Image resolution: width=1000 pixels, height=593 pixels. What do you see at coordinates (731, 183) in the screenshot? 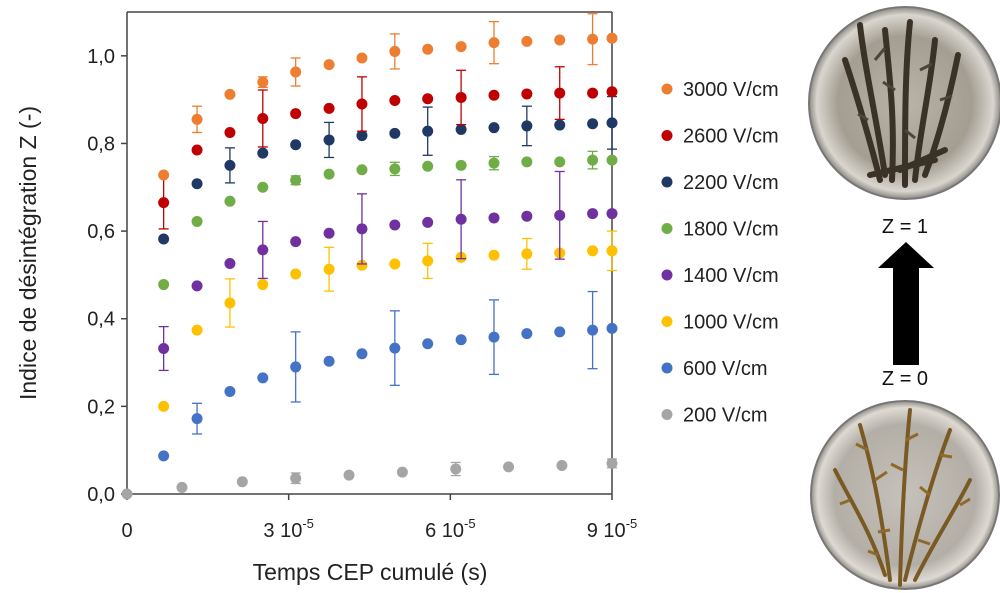
I see `legend-label: 2200 V/cm` at bounding box center [731, 183].